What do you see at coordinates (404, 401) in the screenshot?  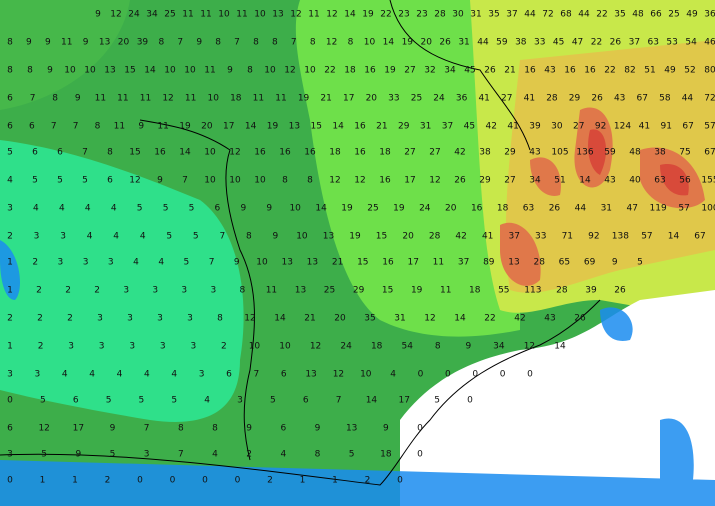 I see `precip-label: 17` at bounding box center [404, 401].